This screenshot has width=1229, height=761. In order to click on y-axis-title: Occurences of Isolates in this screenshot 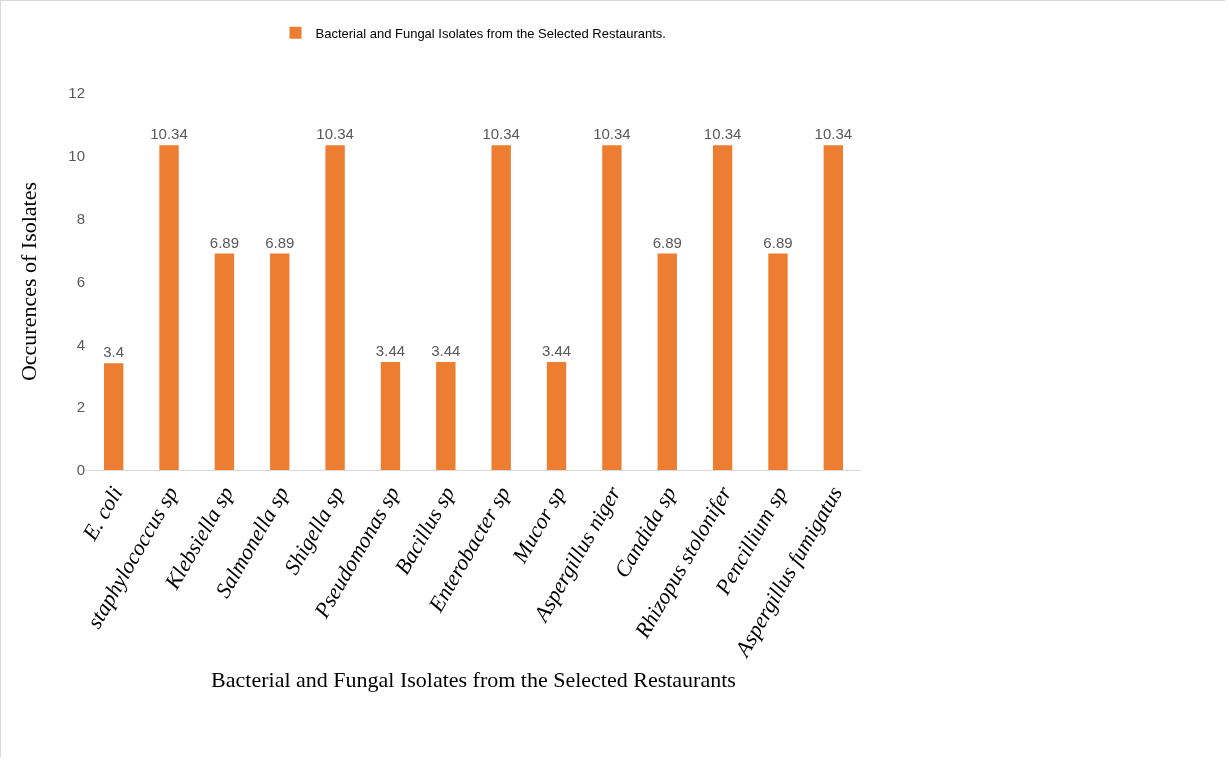, I will do `click(29, 281)`.